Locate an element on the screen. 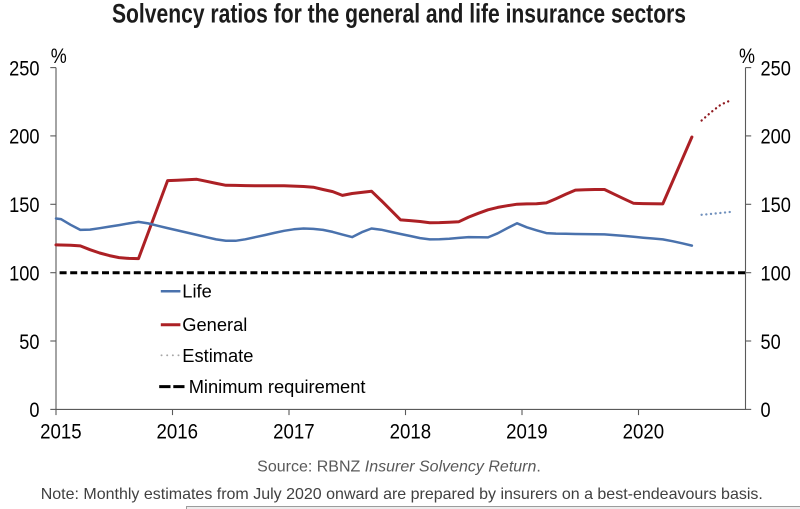 The height and width of the screenshot is (509, 800). svg-text: General is located at coordinates (214, 324).